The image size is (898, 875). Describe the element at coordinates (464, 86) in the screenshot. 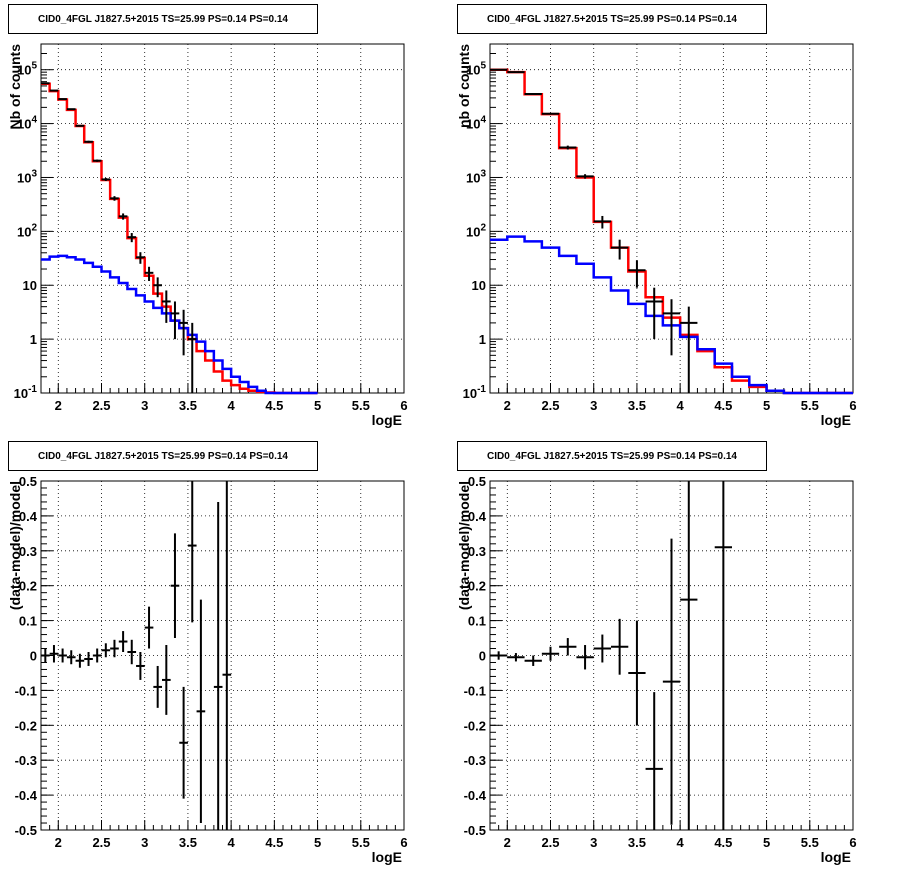

I see `y-axis-label: nb of counts` at that location.